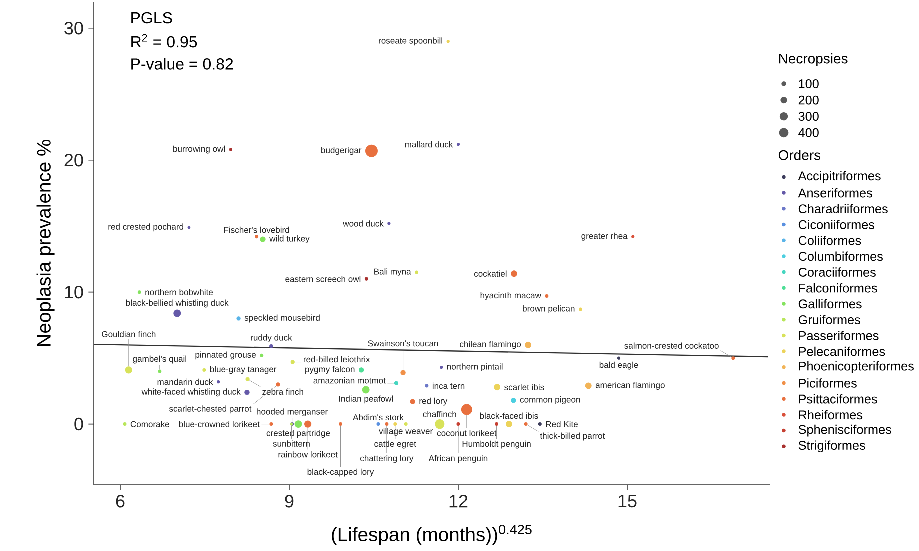 This screenshot has width=919, height=551. I want to click on annotation: Fischer's lovebird, so click(257, 230).